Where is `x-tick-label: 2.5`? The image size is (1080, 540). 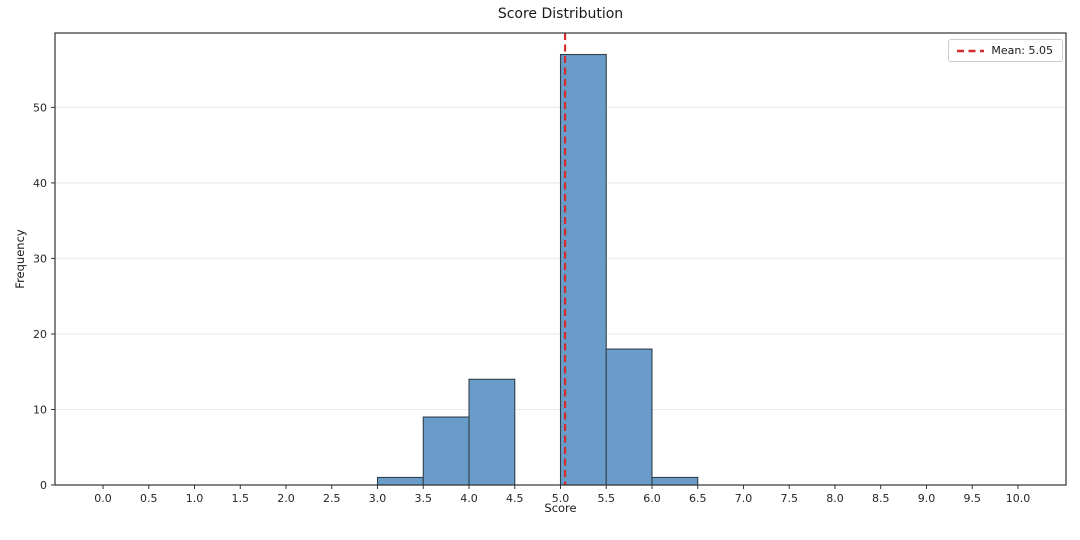
x-tick-label: 2.5 is located at coordinates (332, 498).